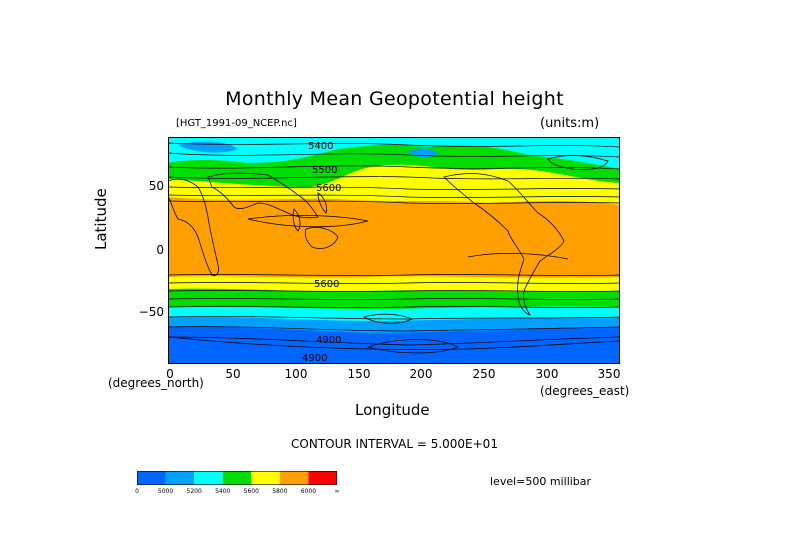  I want to click on colorbar-tick-label: ∞, so click(337, 491).